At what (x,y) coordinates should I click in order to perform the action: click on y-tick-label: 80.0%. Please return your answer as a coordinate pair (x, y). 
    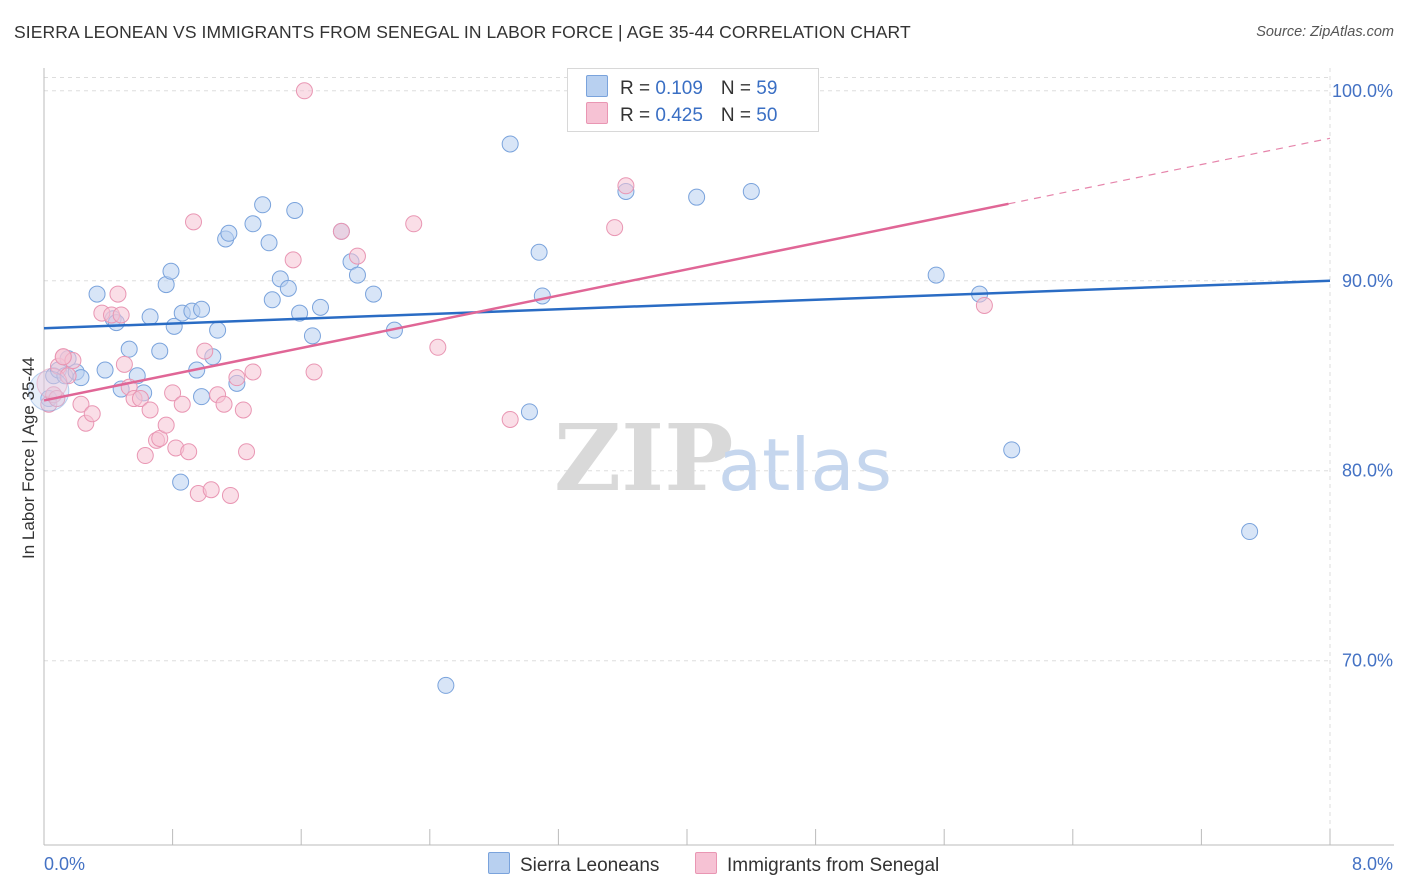
    Looking at the image, I should click on (1367, 471).